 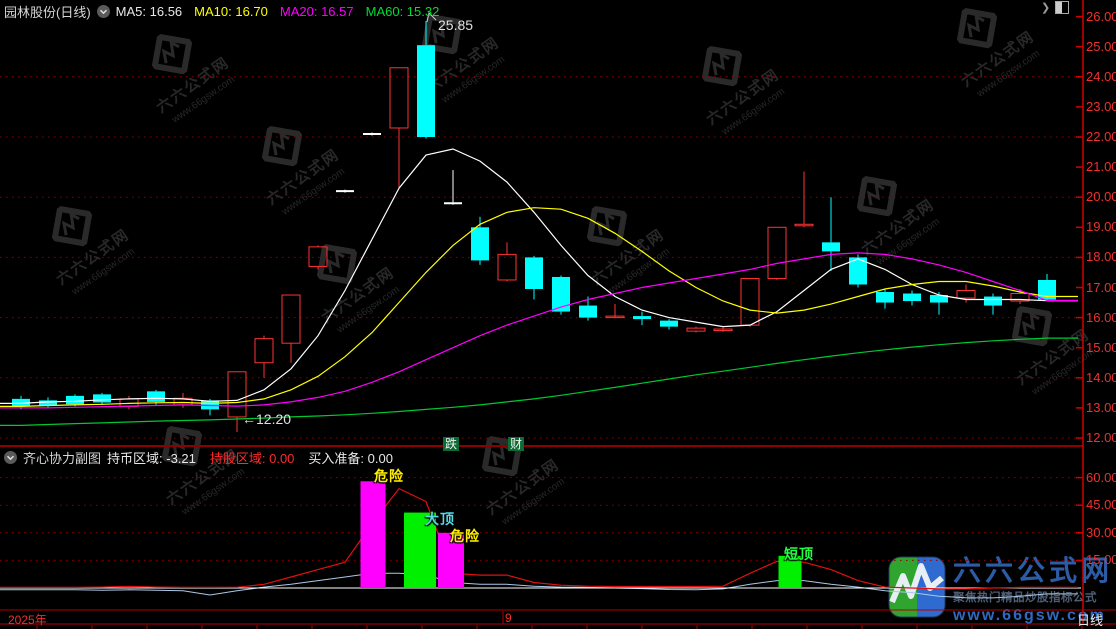 What do you see at coordinates (350, 458) in the screenshot?
I see `indicator-field-label: 买入准备: 0.00` at bounding box center [350, 458].